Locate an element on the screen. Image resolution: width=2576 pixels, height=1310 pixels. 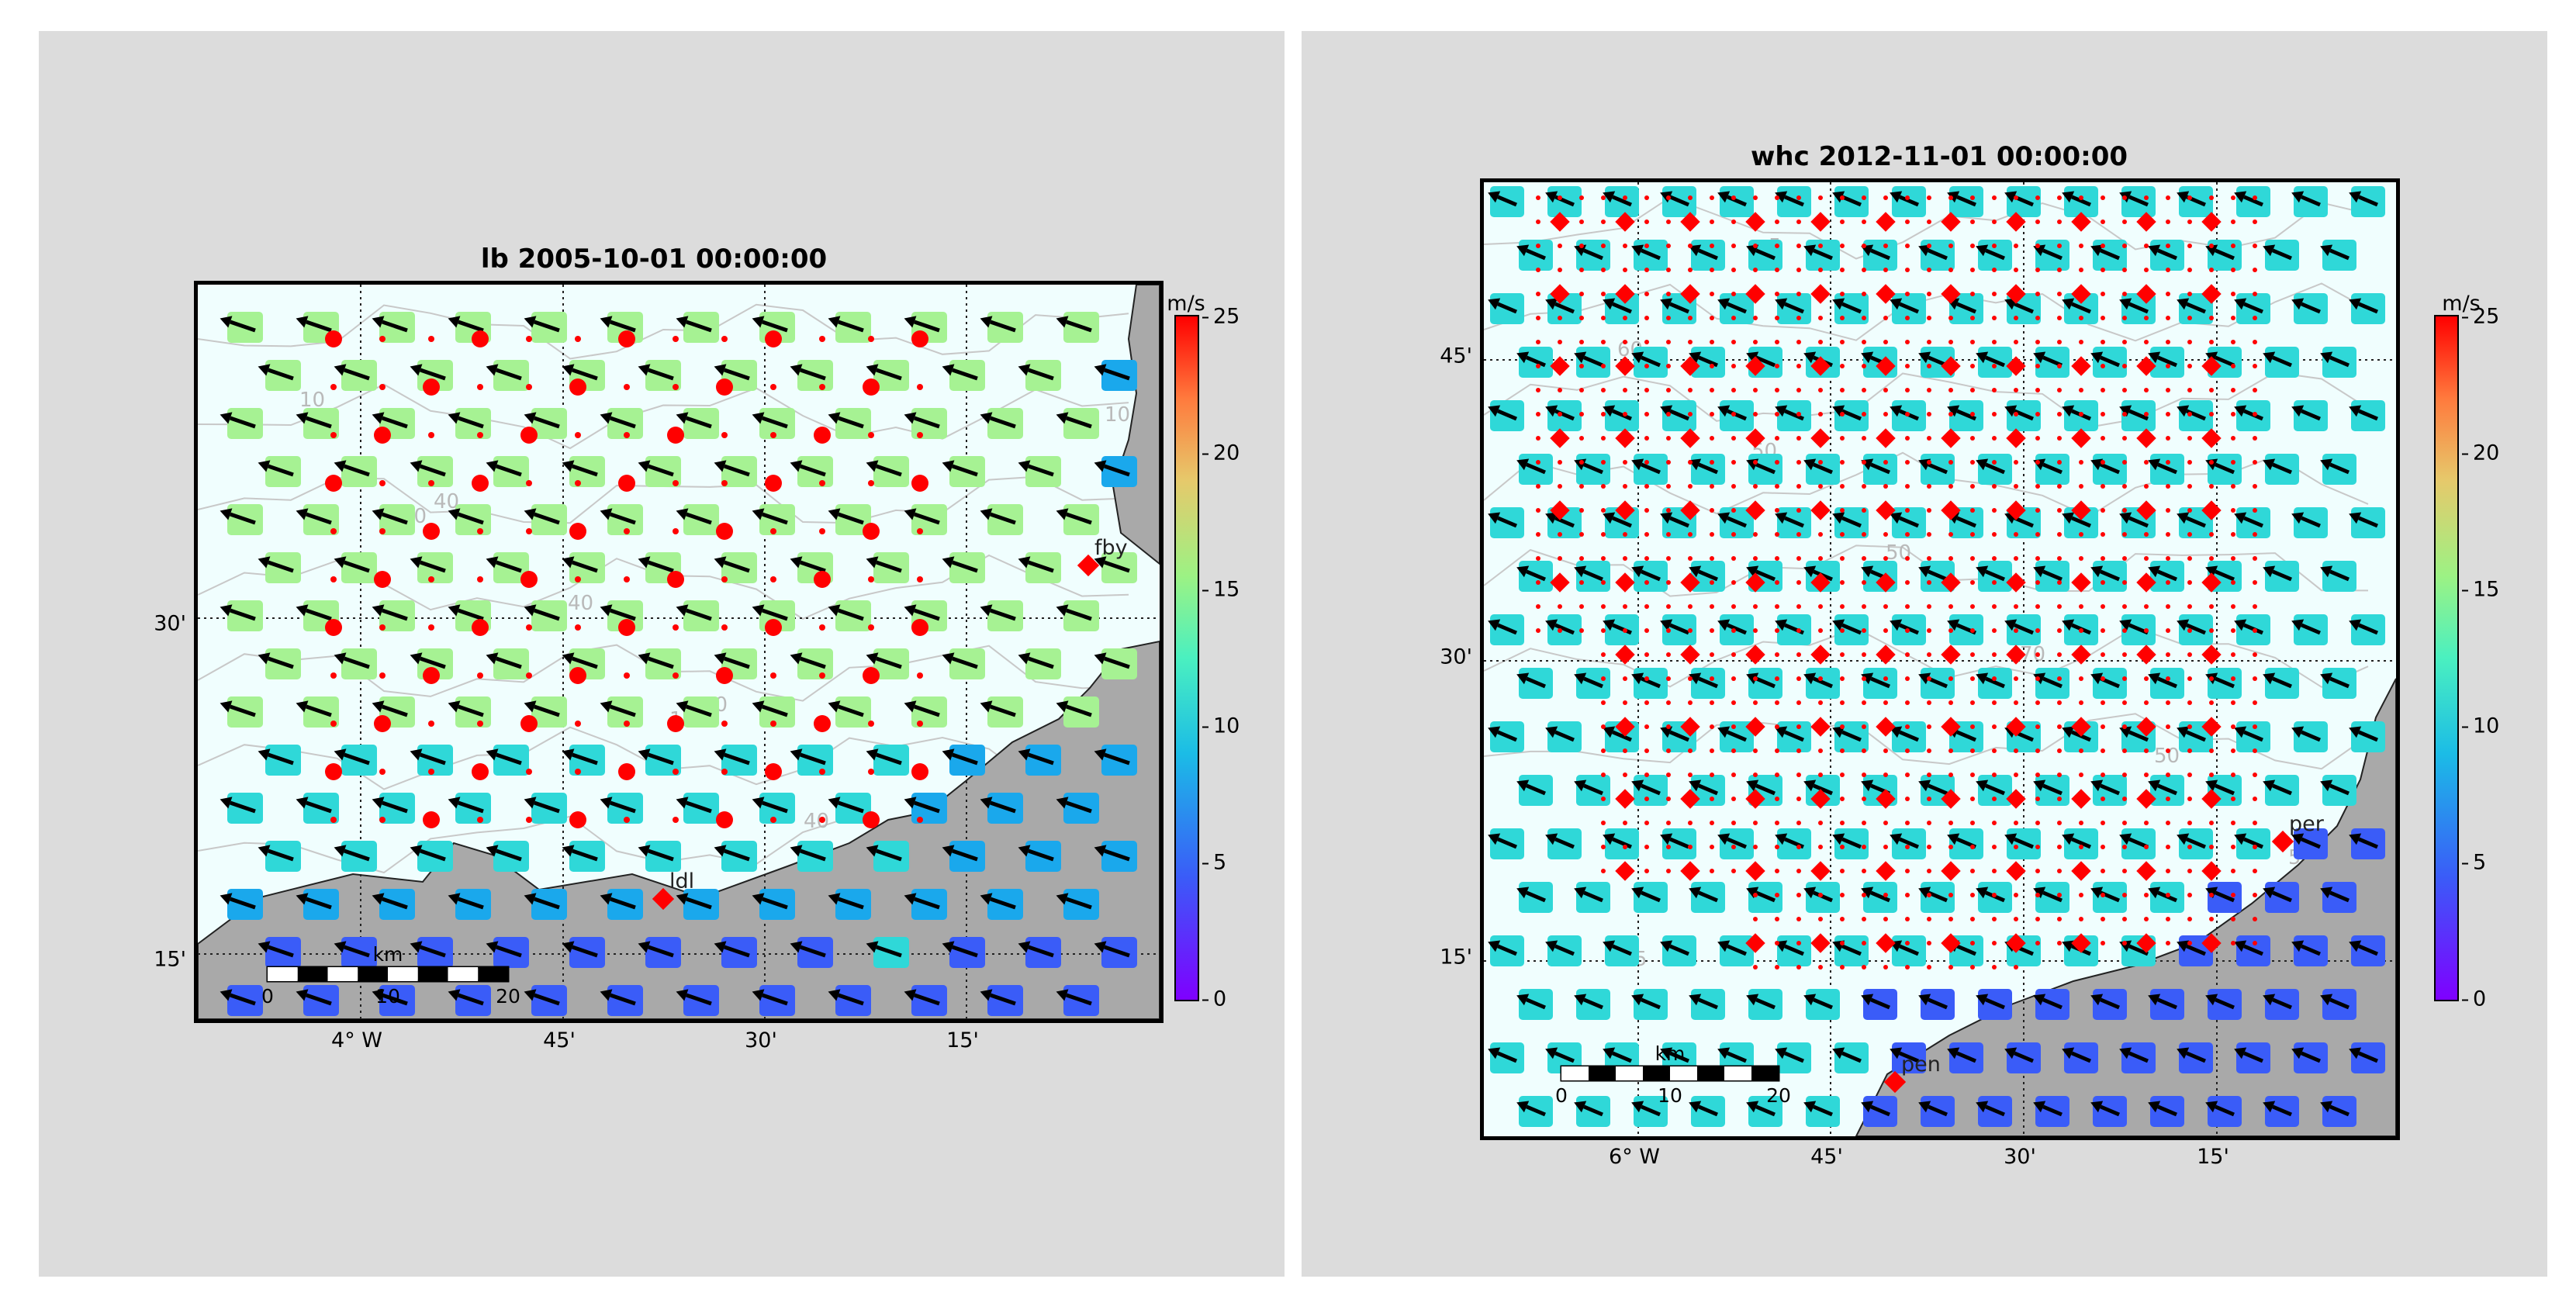
y-tick-label: 30' is located at coordinates (170, 623).